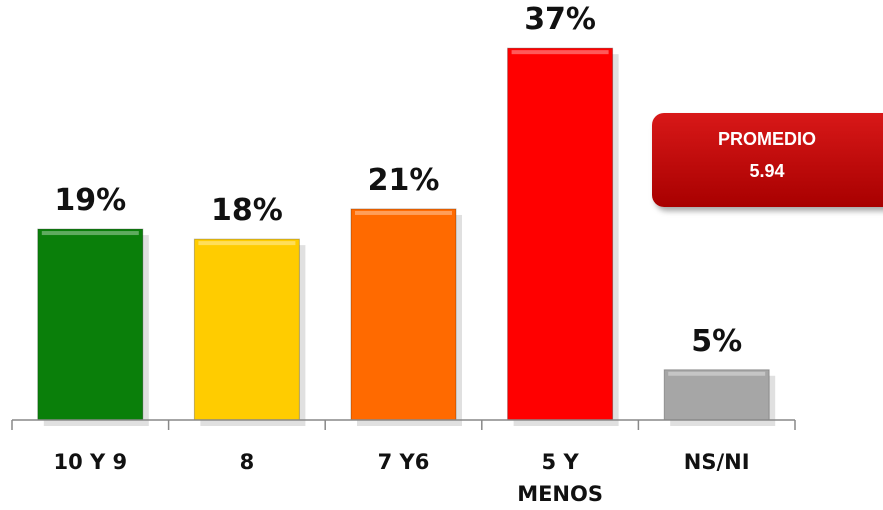 The width and height of the screenshot is (883, 510). I want to click on x-tick-label: 7 Y6, so click(403, 462).